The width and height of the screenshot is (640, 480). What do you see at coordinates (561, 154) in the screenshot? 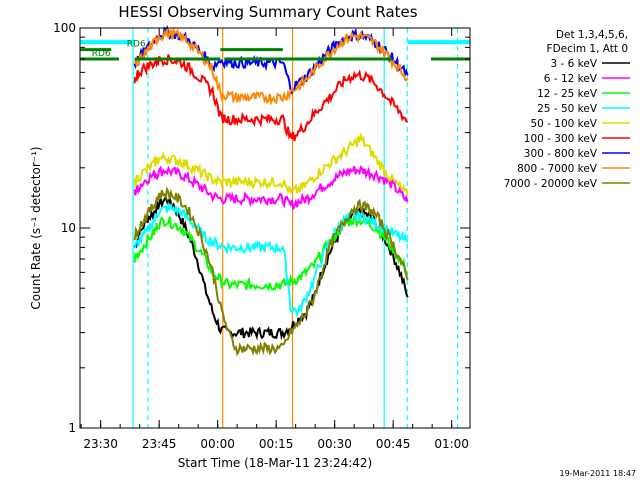
I see `legend-label: 300 - 800 keV` at bounding box center [561, 154].